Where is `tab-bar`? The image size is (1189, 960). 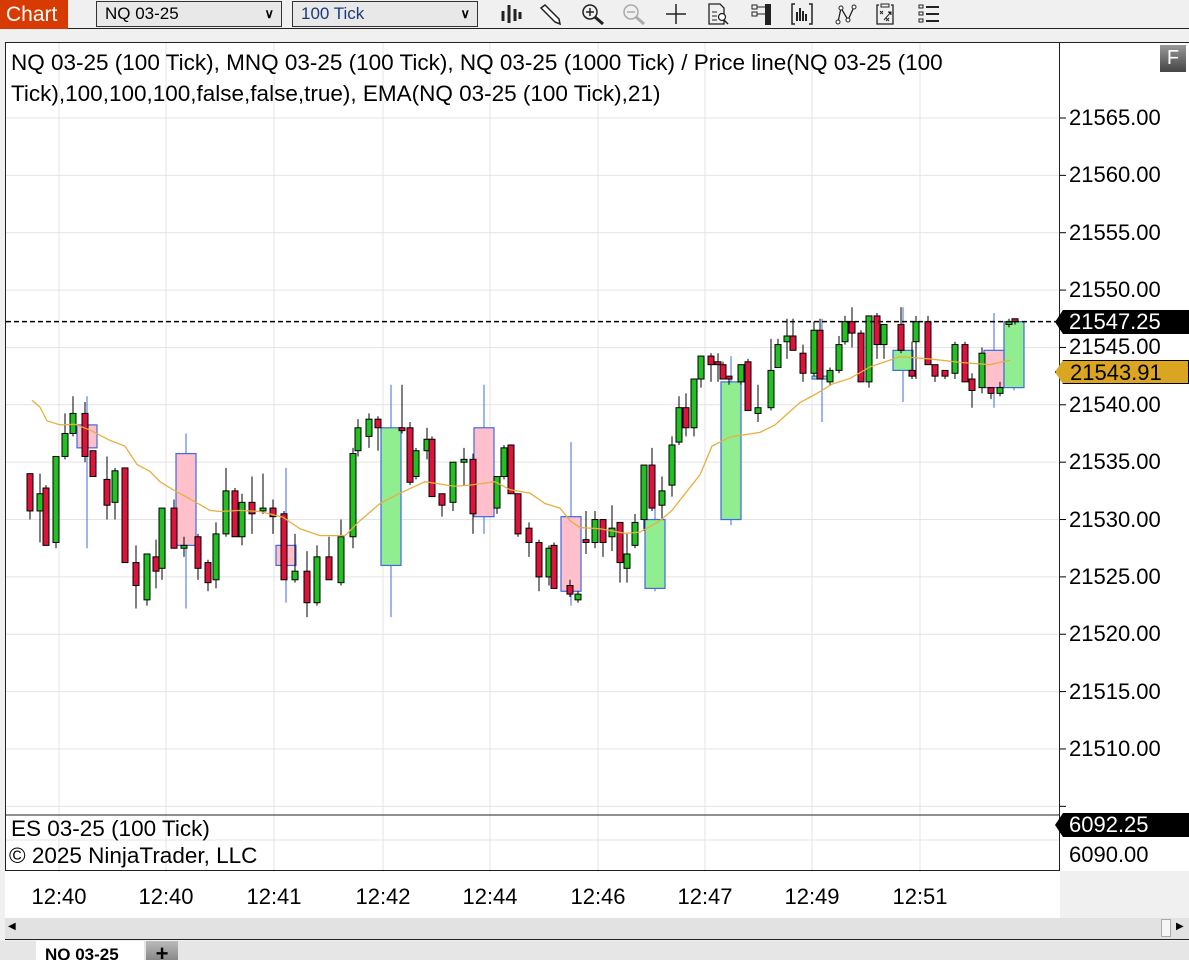 tab-bar is located at coordinates (594, 950).